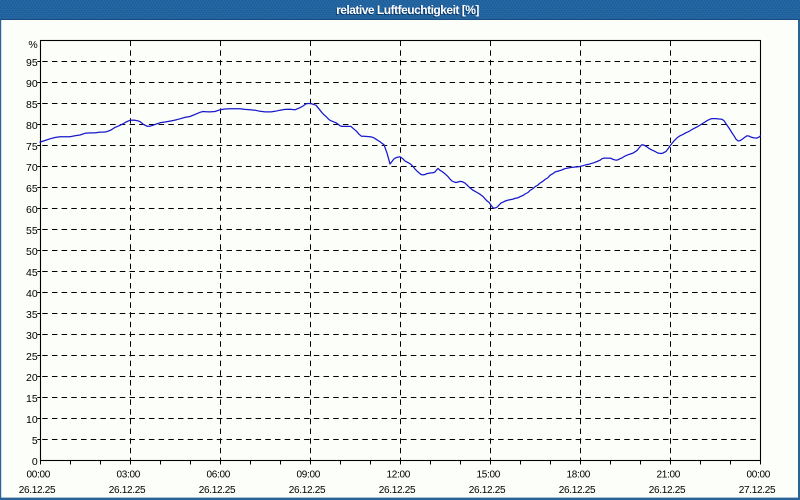 This screenshot has height=500, width=800. I want to click on svg-text: 21:00, so click(669, 475).